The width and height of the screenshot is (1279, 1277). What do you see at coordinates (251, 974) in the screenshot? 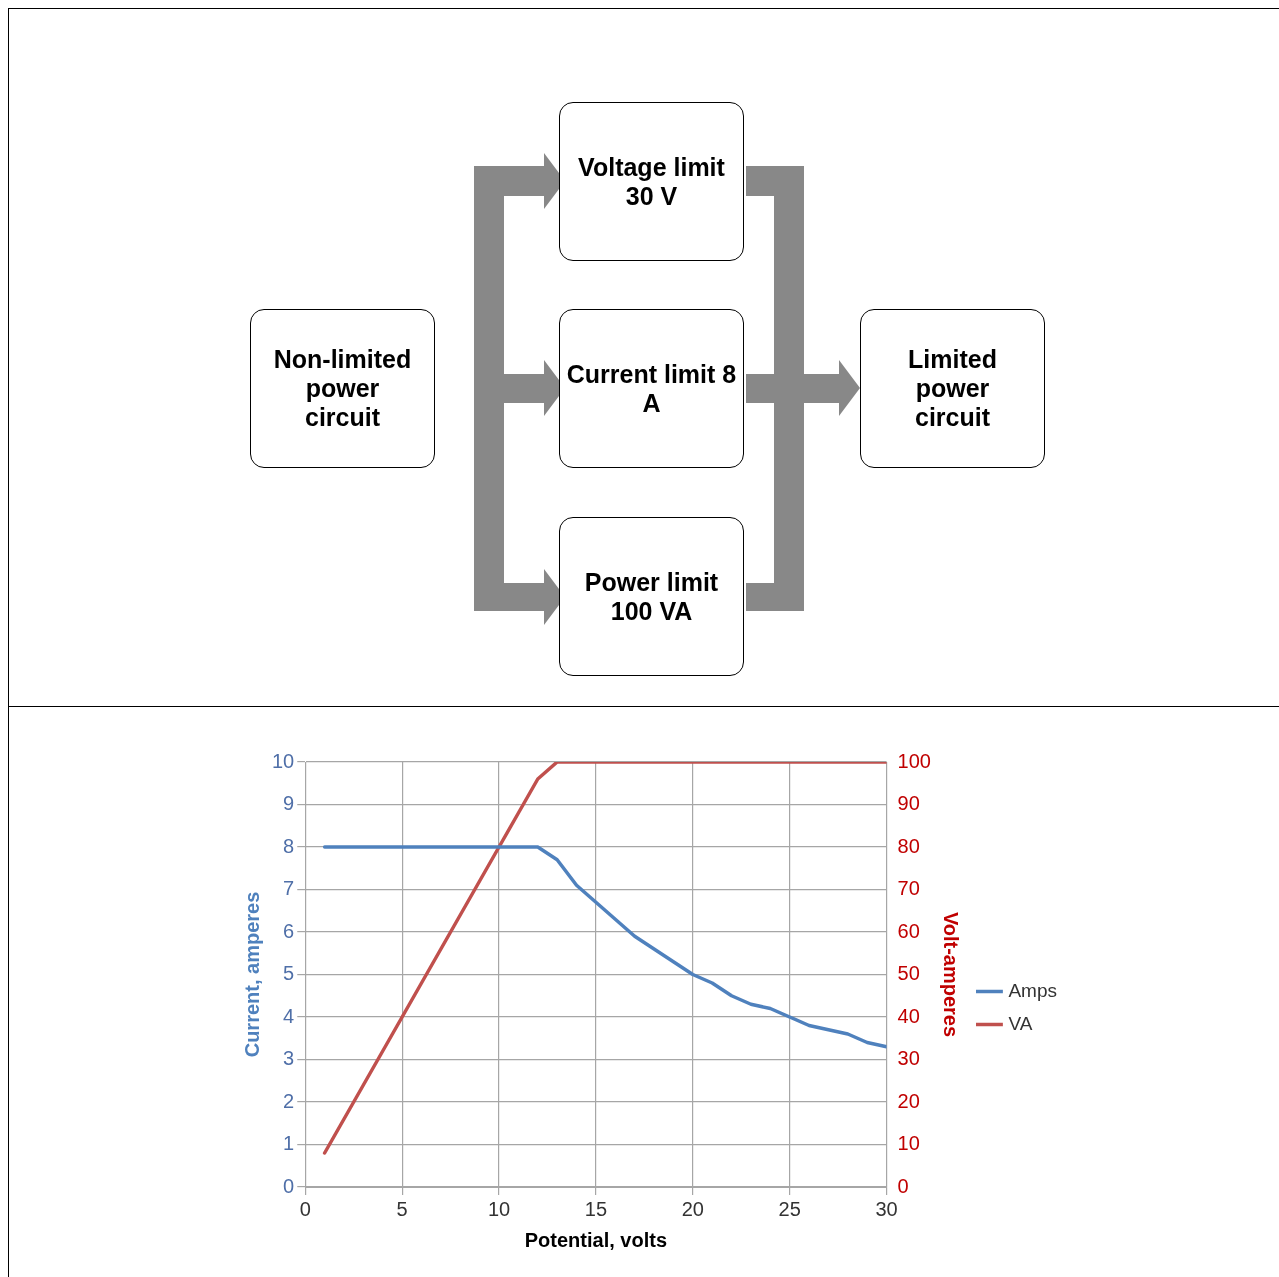
I see `y-axis-title: Current, amperes` at bounding box center [251, 974].